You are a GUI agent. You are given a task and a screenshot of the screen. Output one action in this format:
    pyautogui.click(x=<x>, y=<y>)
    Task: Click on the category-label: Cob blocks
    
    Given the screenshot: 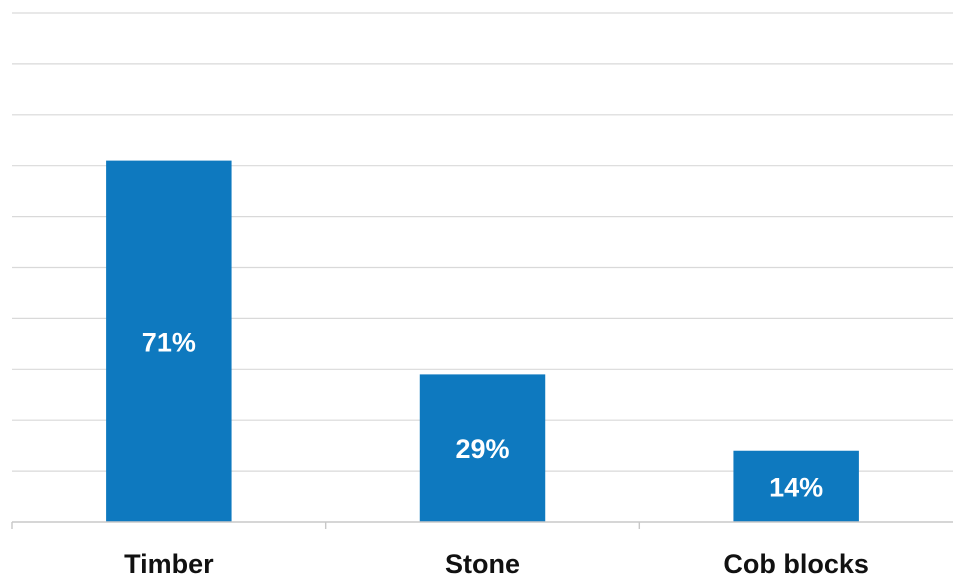 What is the action you would take?
    pyautogui.click(x=796, y=563)
    